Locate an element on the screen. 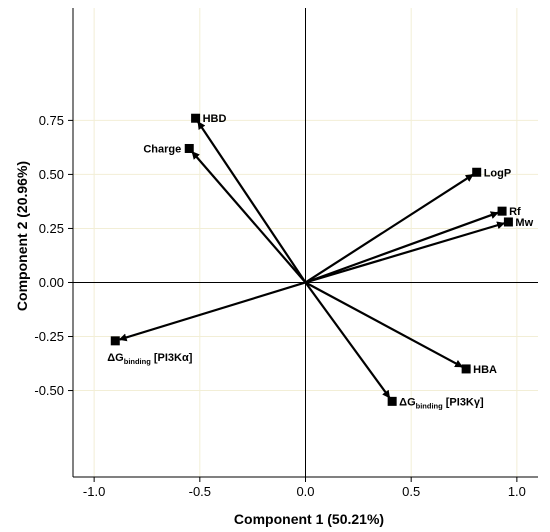  point-mw is located at coordinates (508, 222).